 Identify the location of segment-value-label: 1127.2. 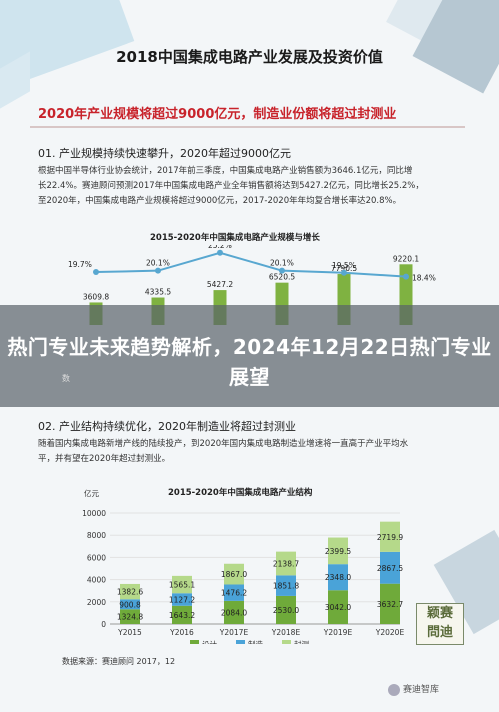
(182, 600).